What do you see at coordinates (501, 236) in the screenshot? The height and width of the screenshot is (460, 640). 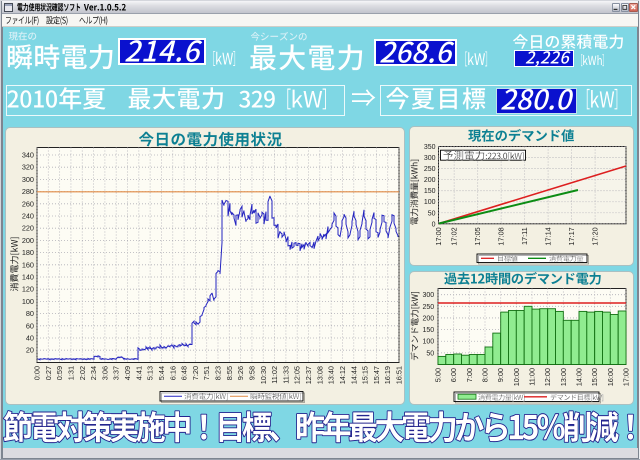 I see `svg-text: 17:08` at bounding box center [501, 236].